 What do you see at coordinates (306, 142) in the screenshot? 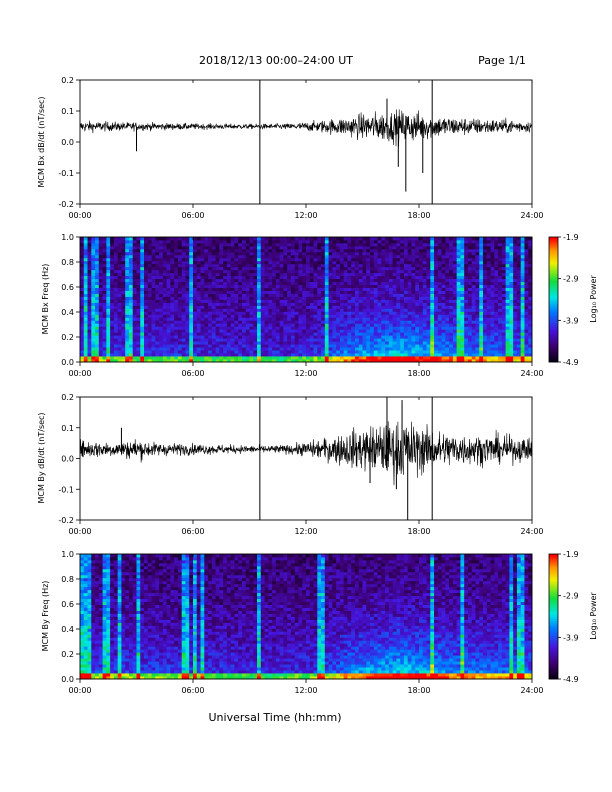
I see `plot-frame` at bounding box center [306, 142].